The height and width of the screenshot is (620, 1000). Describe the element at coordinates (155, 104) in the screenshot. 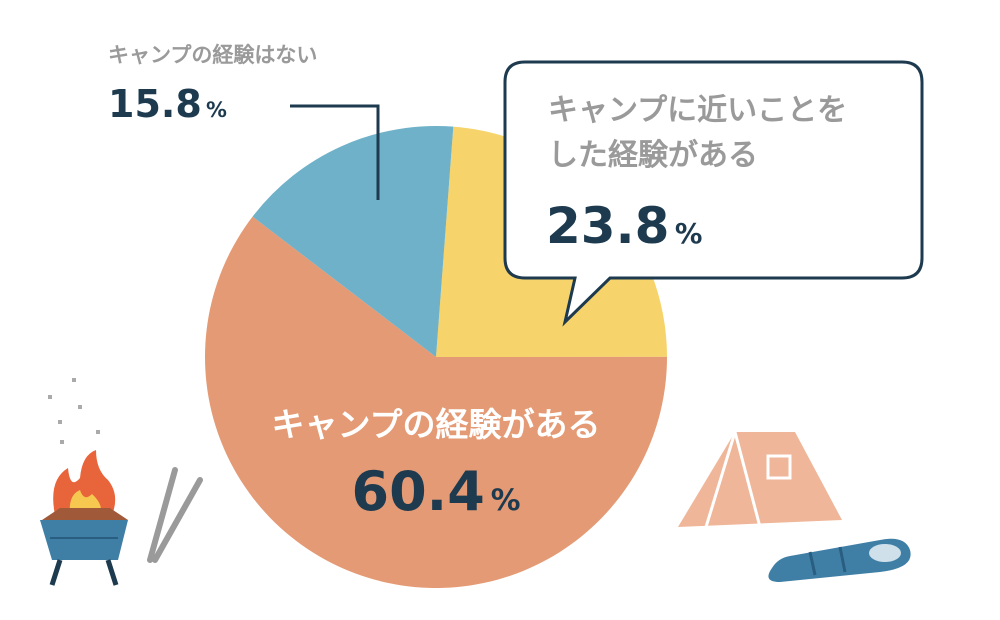

I see `value-number: 15.8` at that location.